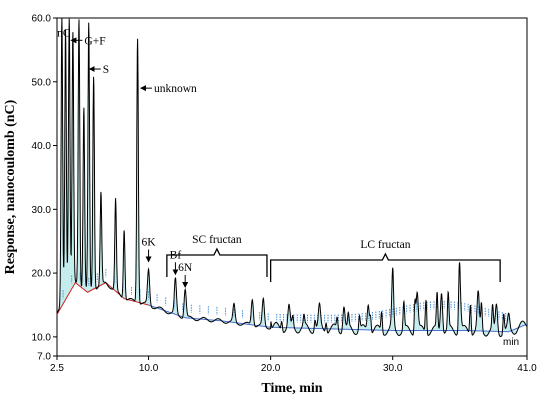 The width and height of the screenshot is (550, 404). Describe the element at coordinates (42, 146) in the screenshot. I see `y-tick-label: 40.0` at that location.